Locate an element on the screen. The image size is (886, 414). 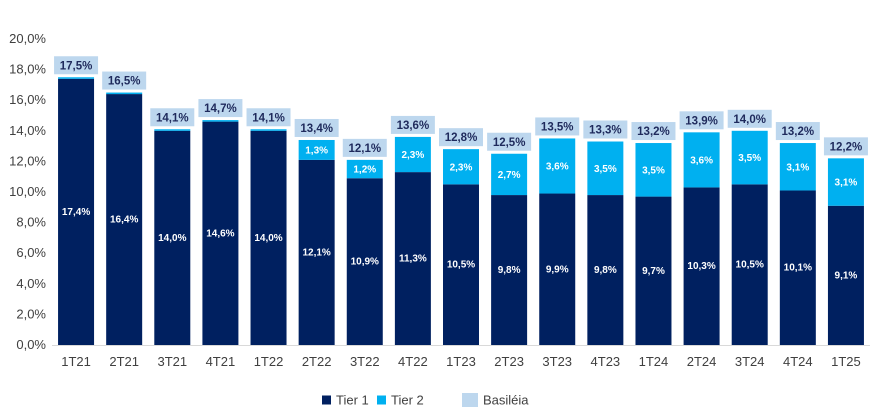
x-tick-label: 4T21 is located at coordinates (221, 361).